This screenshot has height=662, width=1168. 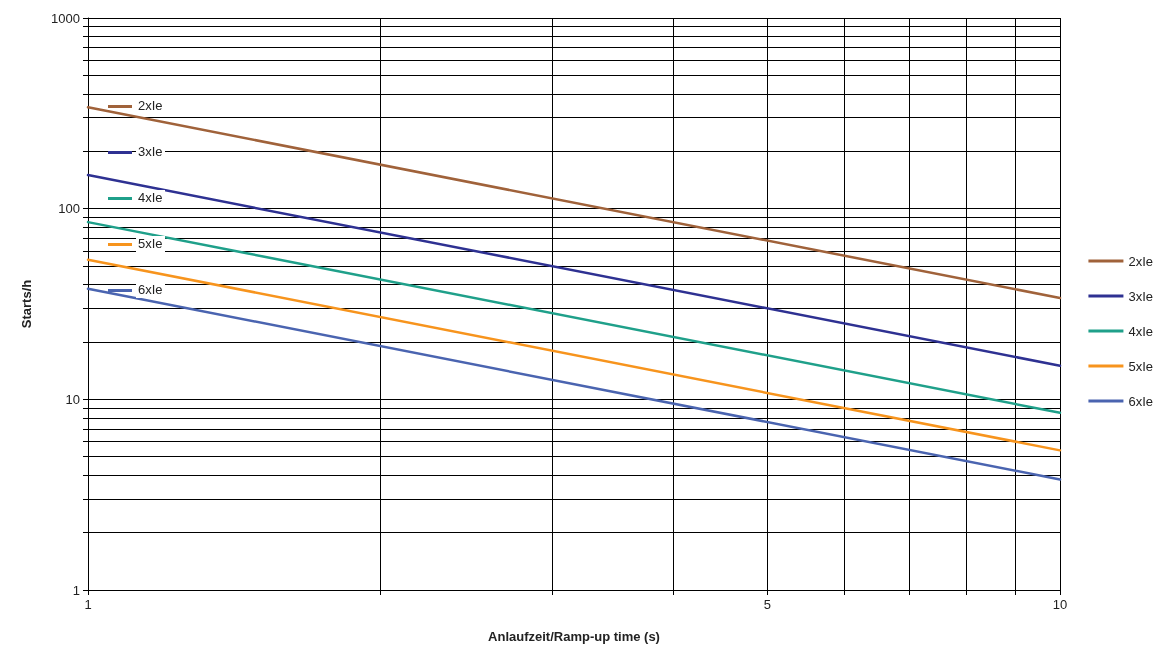 What do you see at coordinates (69, 209) in the screenshot?
I see `y-tick-label: 100` at bounding box center [69, 209].